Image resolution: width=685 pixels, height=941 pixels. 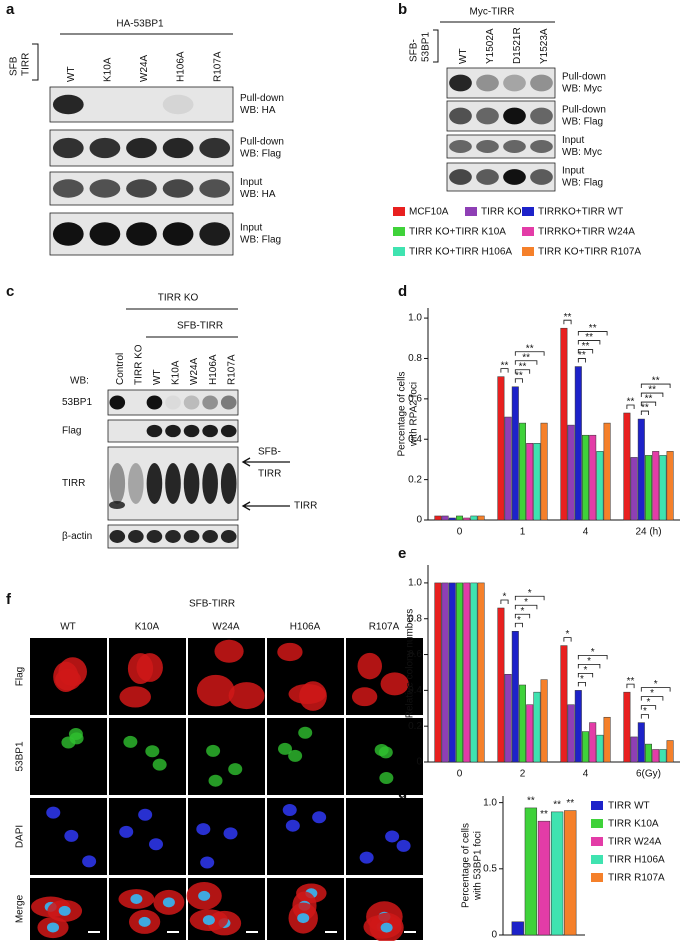 I want to click on panel-label: d, so click(x=402, y=291).